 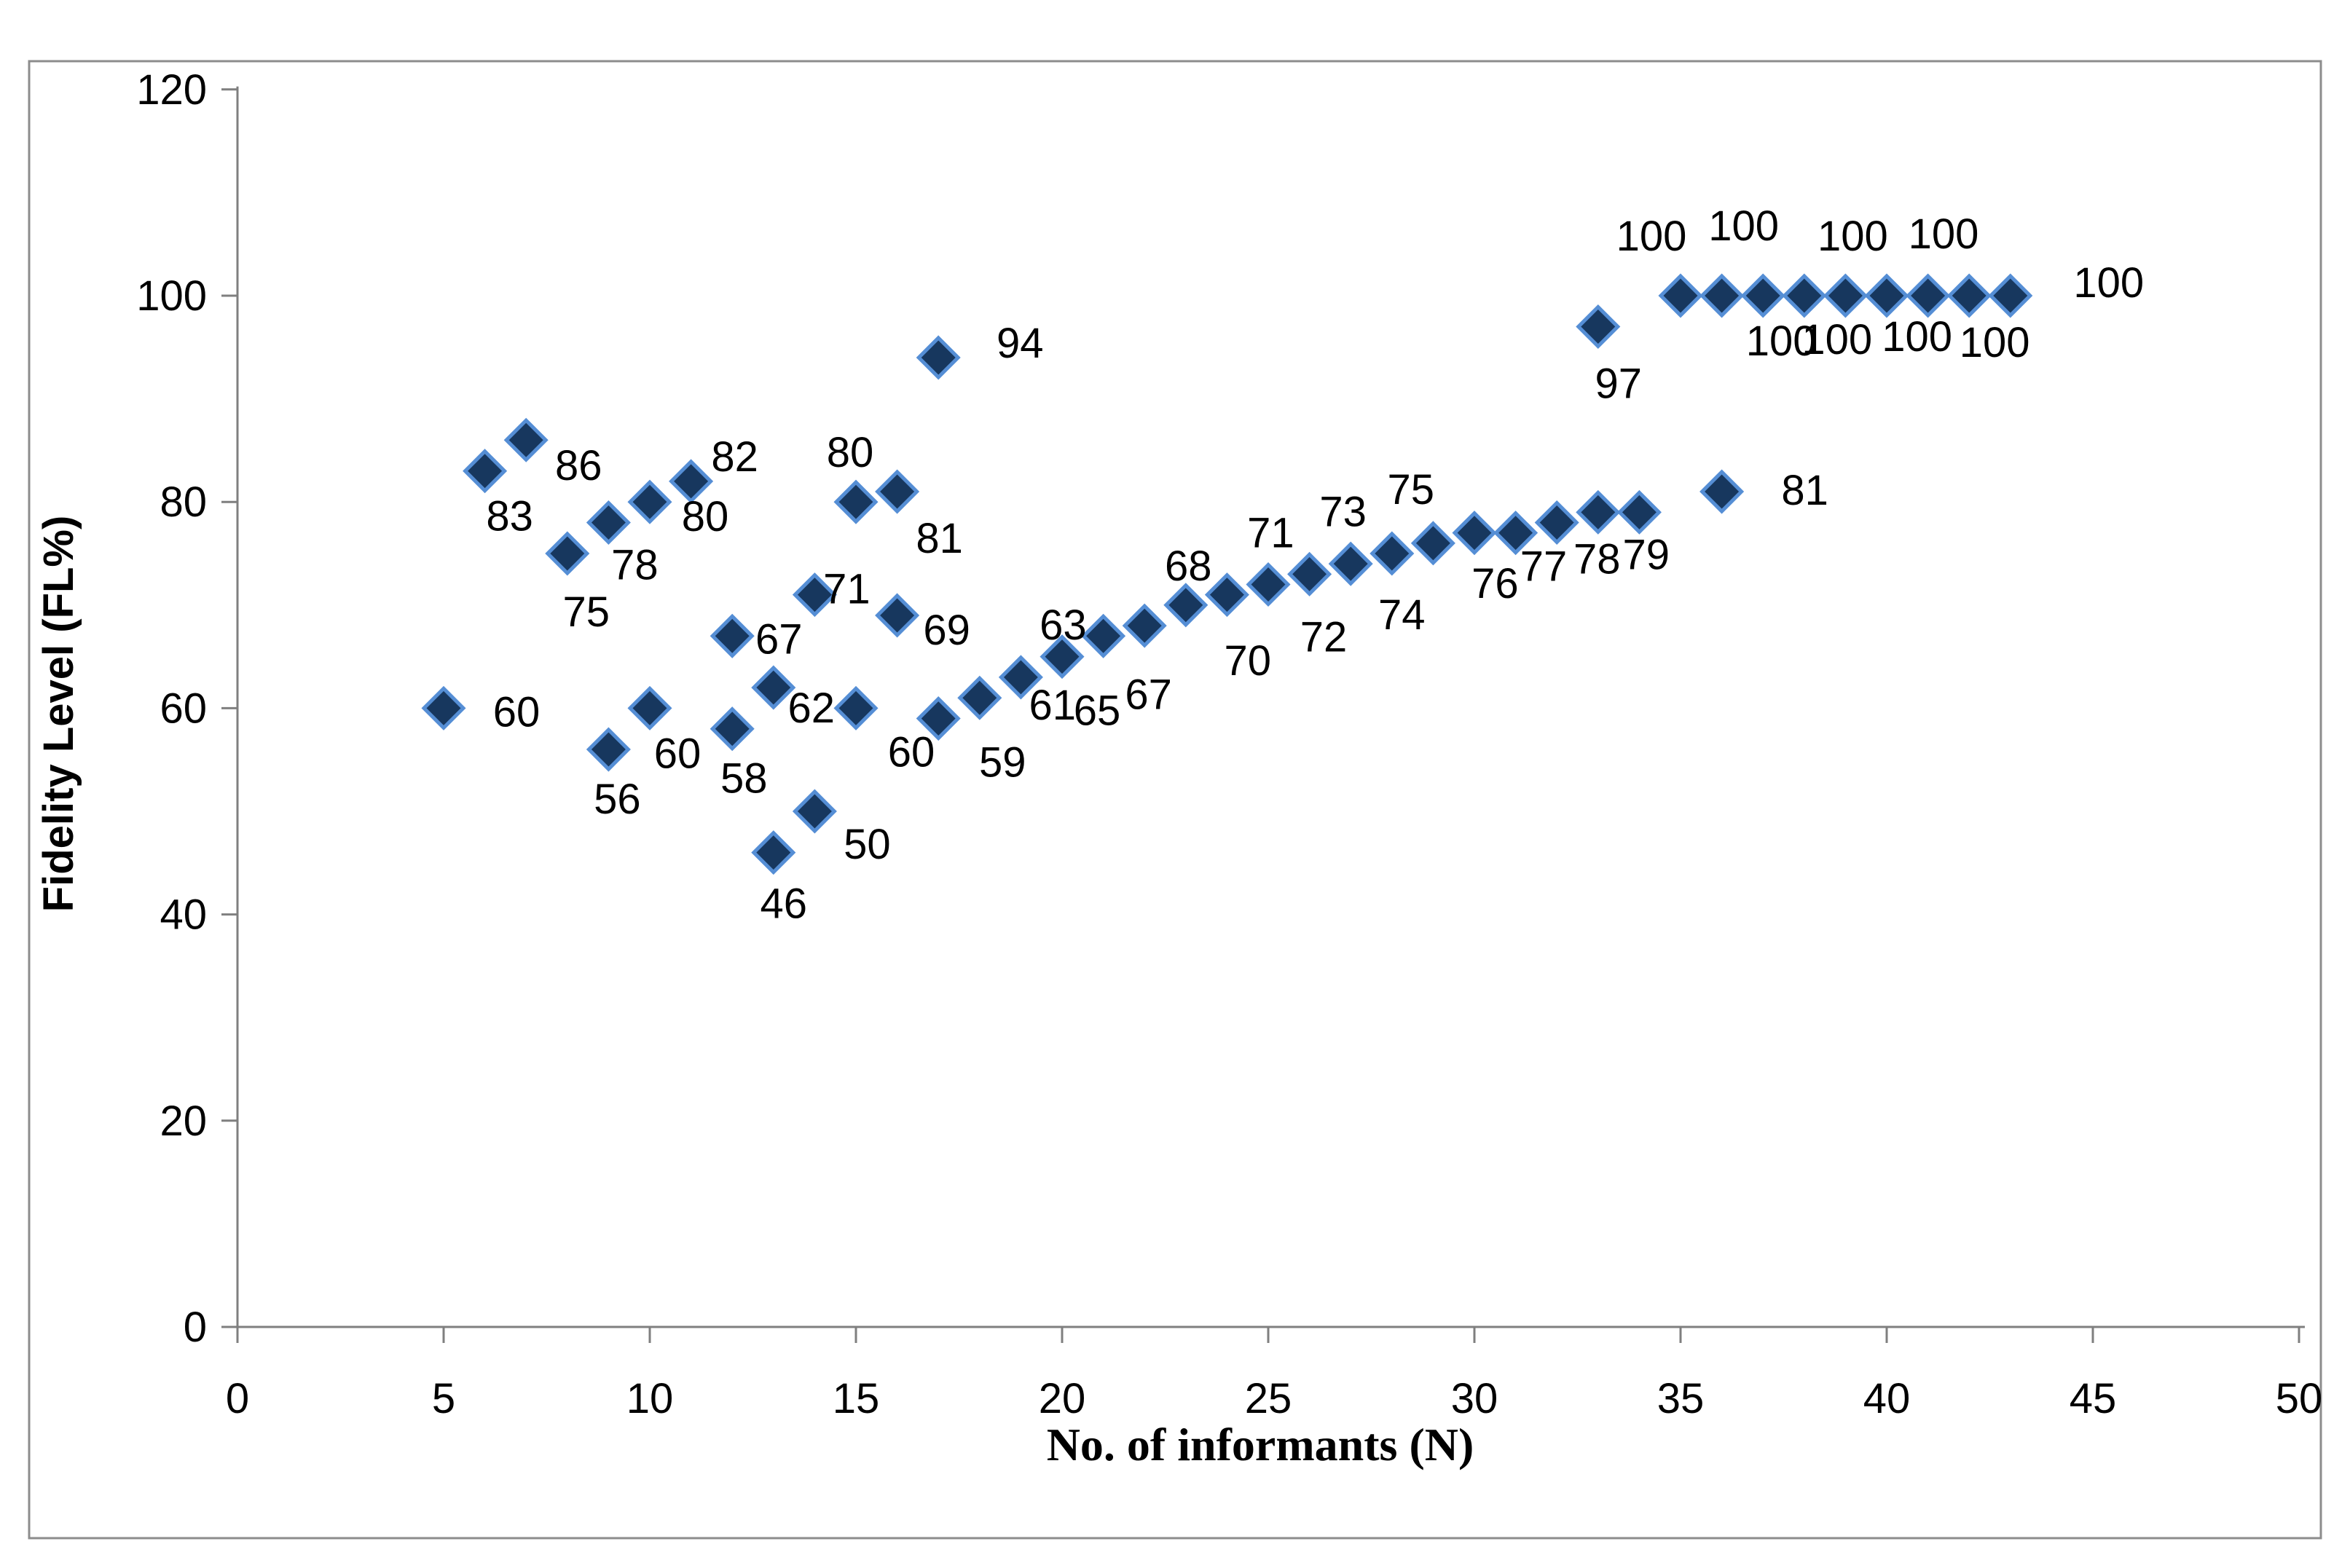 I want to click on data-point-label: 46, so click(x=784, y=904).